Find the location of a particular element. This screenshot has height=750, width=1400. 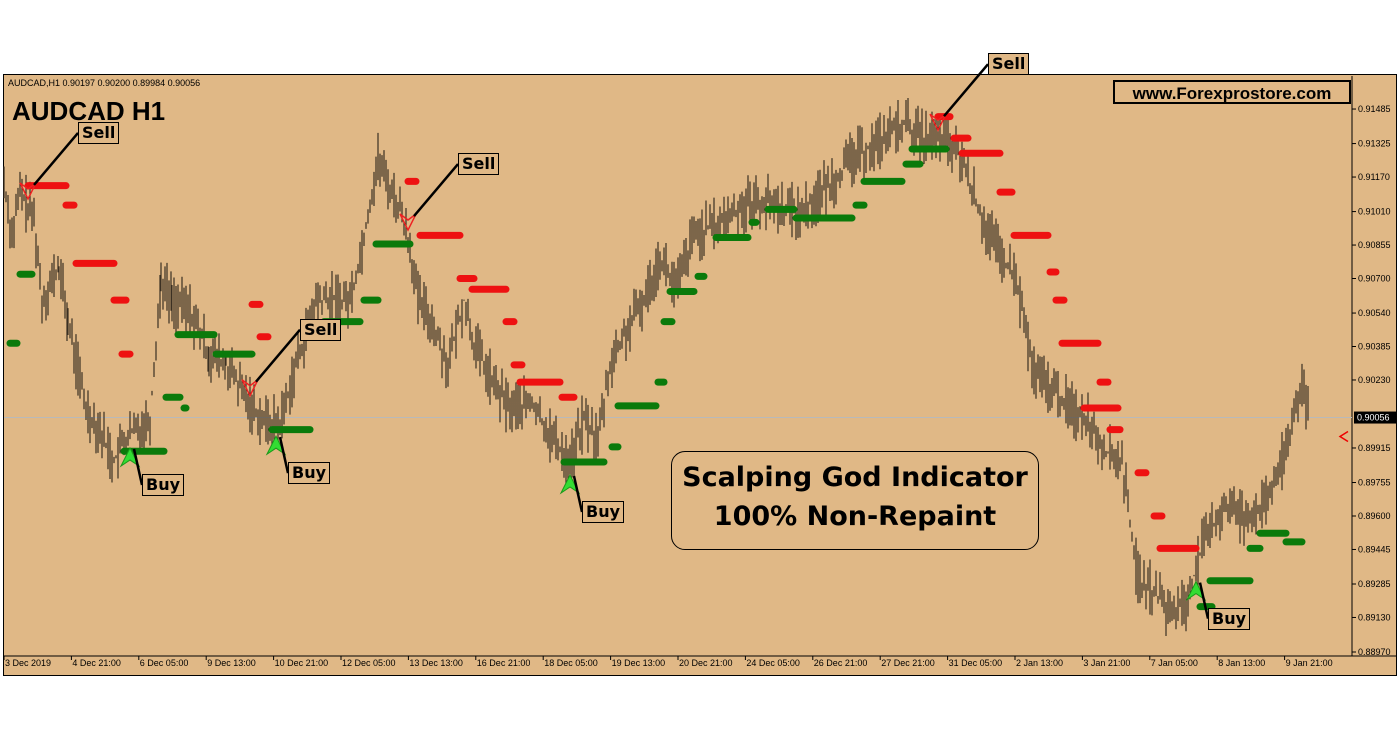

x-tick-label: 12 Dec 05:00 is located at coordinates (369, 663).